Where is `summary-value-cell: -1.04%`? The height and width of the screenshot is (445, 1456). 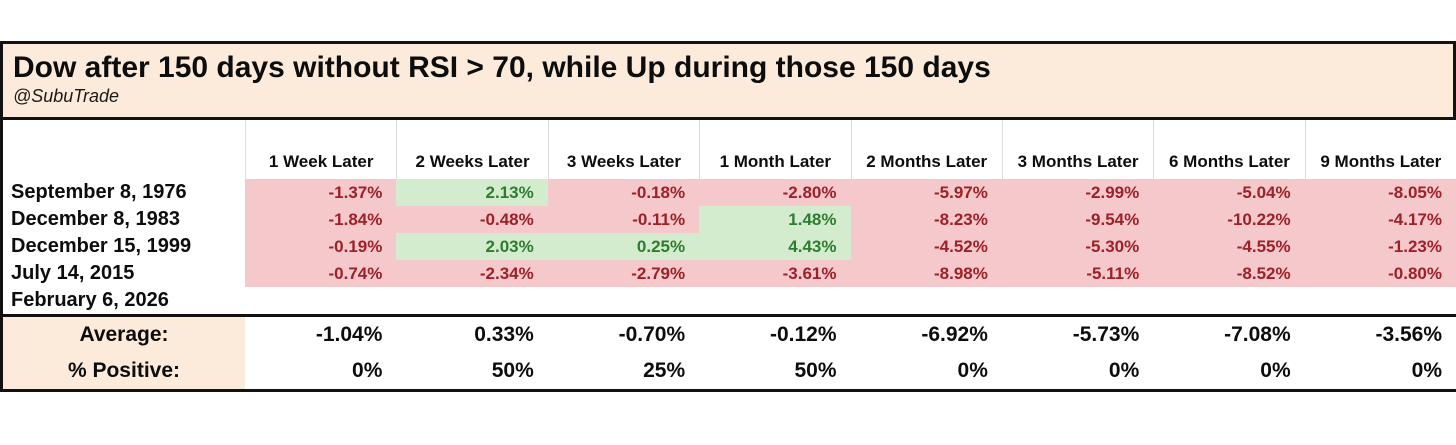 summary-value-cell: -1.04% is located at coordinates (321, 335).